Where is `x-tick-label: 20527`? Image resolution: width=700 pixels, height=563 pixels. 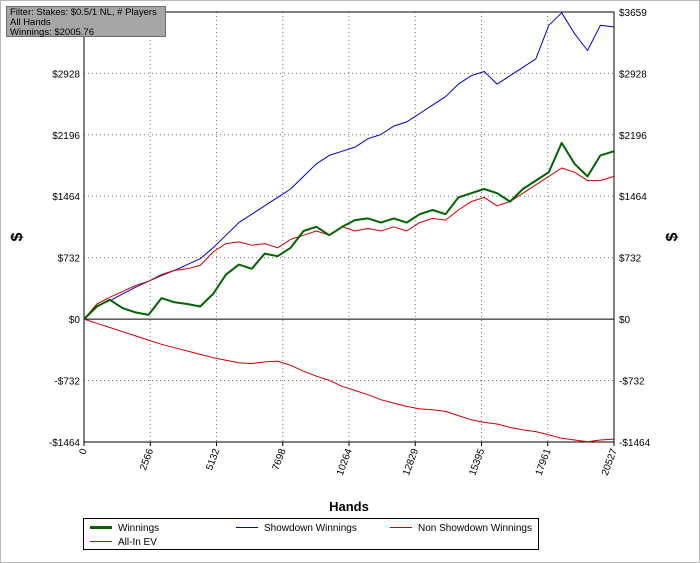 x-tick-label: 20527 is located at coordinates (610, 462).